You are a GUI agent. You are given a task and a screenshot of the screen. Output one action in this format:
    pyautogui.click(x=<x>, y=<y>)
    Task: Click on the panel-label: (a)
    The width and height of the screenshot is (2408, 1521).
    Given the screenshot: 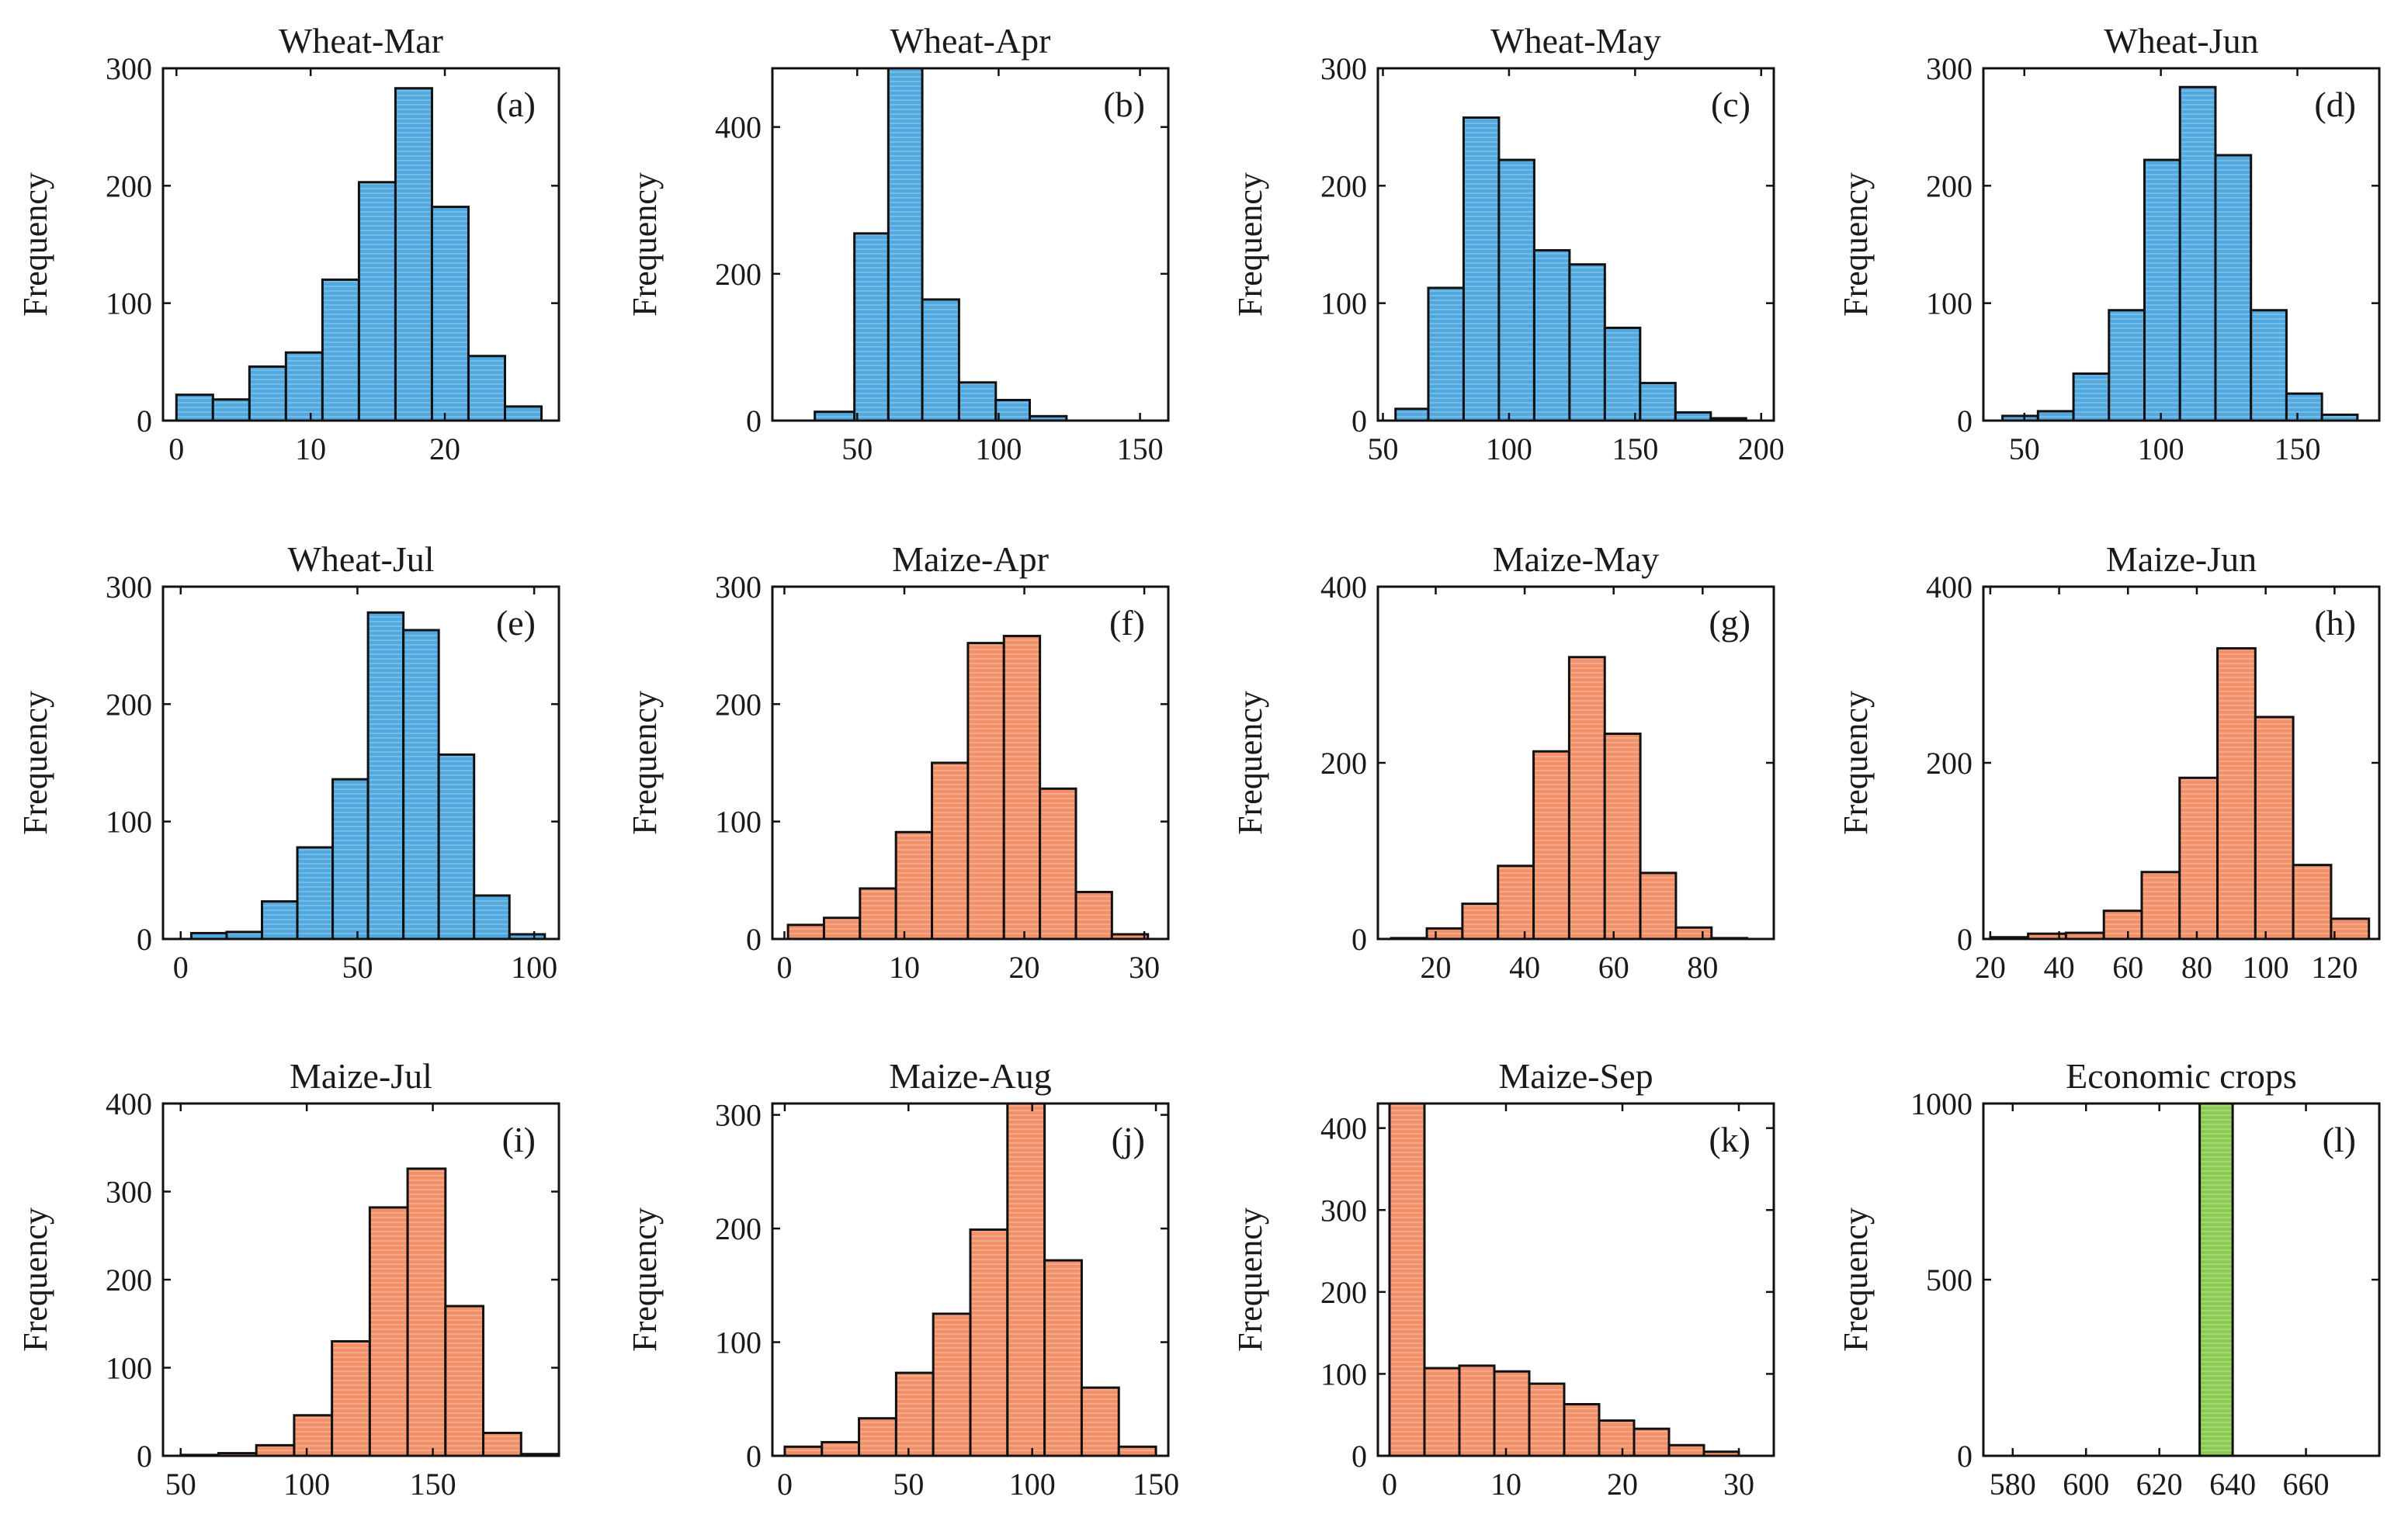 What is the action you would take?
    pyautogui.click(x=516, y=105)
    